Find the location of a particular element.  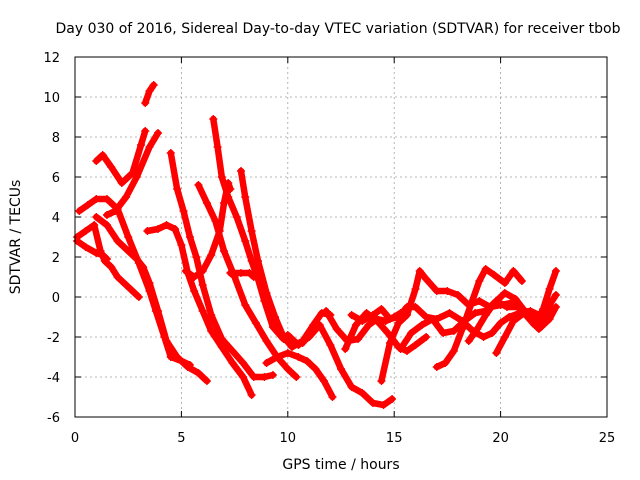

x-tick-label: 0 is located at coordinates (75, 438).